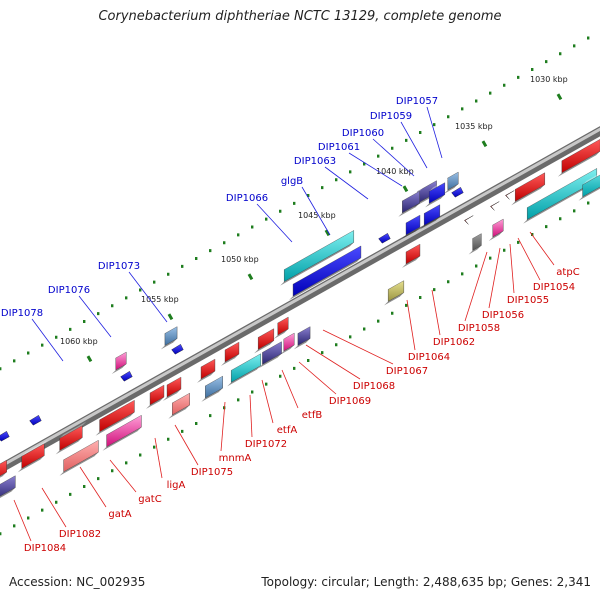 The height and width of the screenshot is (600, 600). What do you see at coordinates (176, 485) in the screenshot?
I see `gene-label-lower: ligA` at bounding box center [176, 485].